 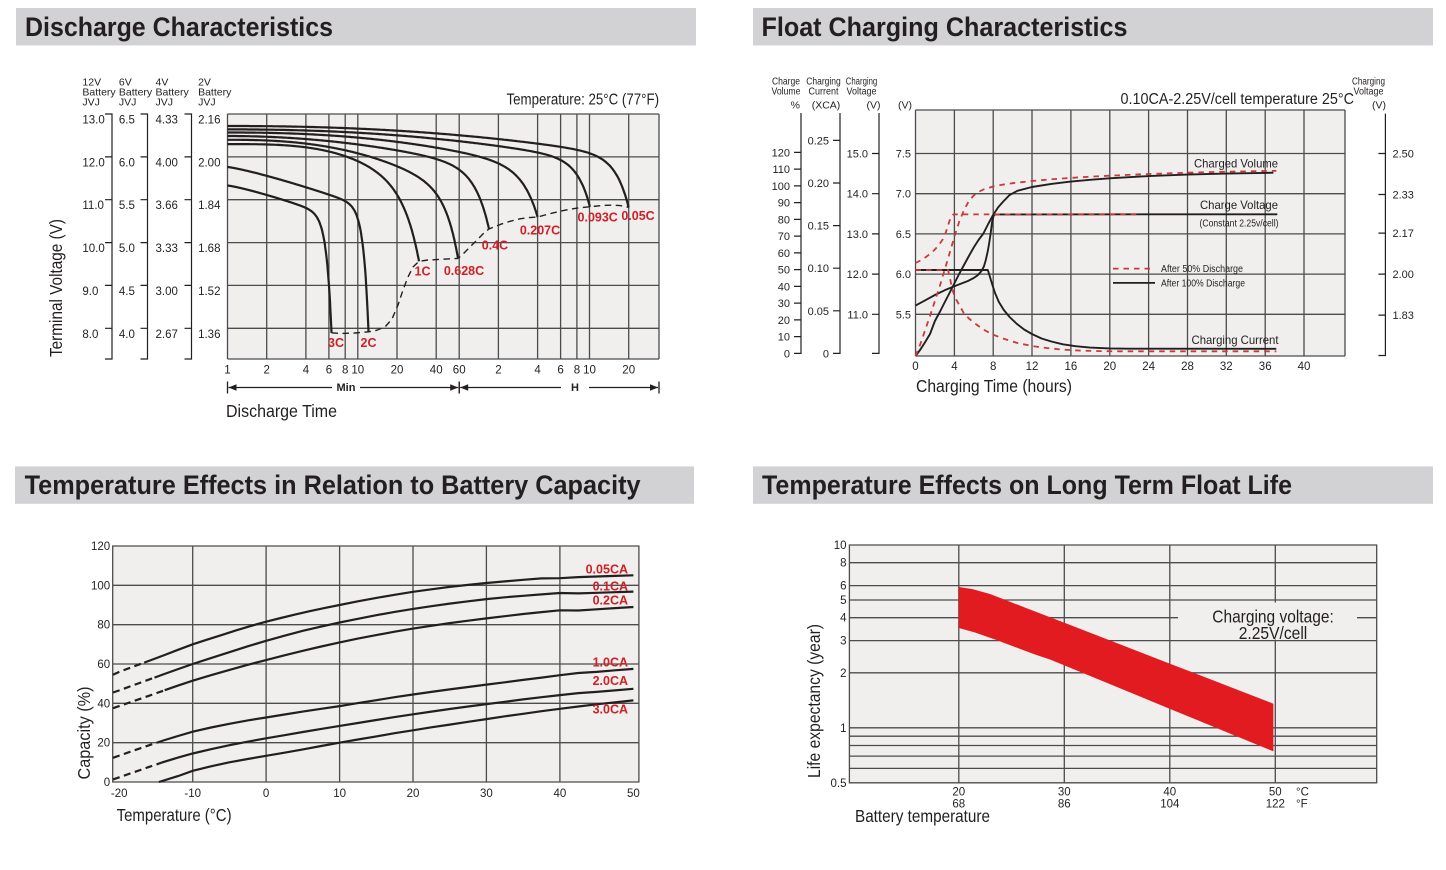 What do you see at coordinates (90, 335) in the screenshot?
I see `svg-text: 8.0` at bounding box center [90, 335].